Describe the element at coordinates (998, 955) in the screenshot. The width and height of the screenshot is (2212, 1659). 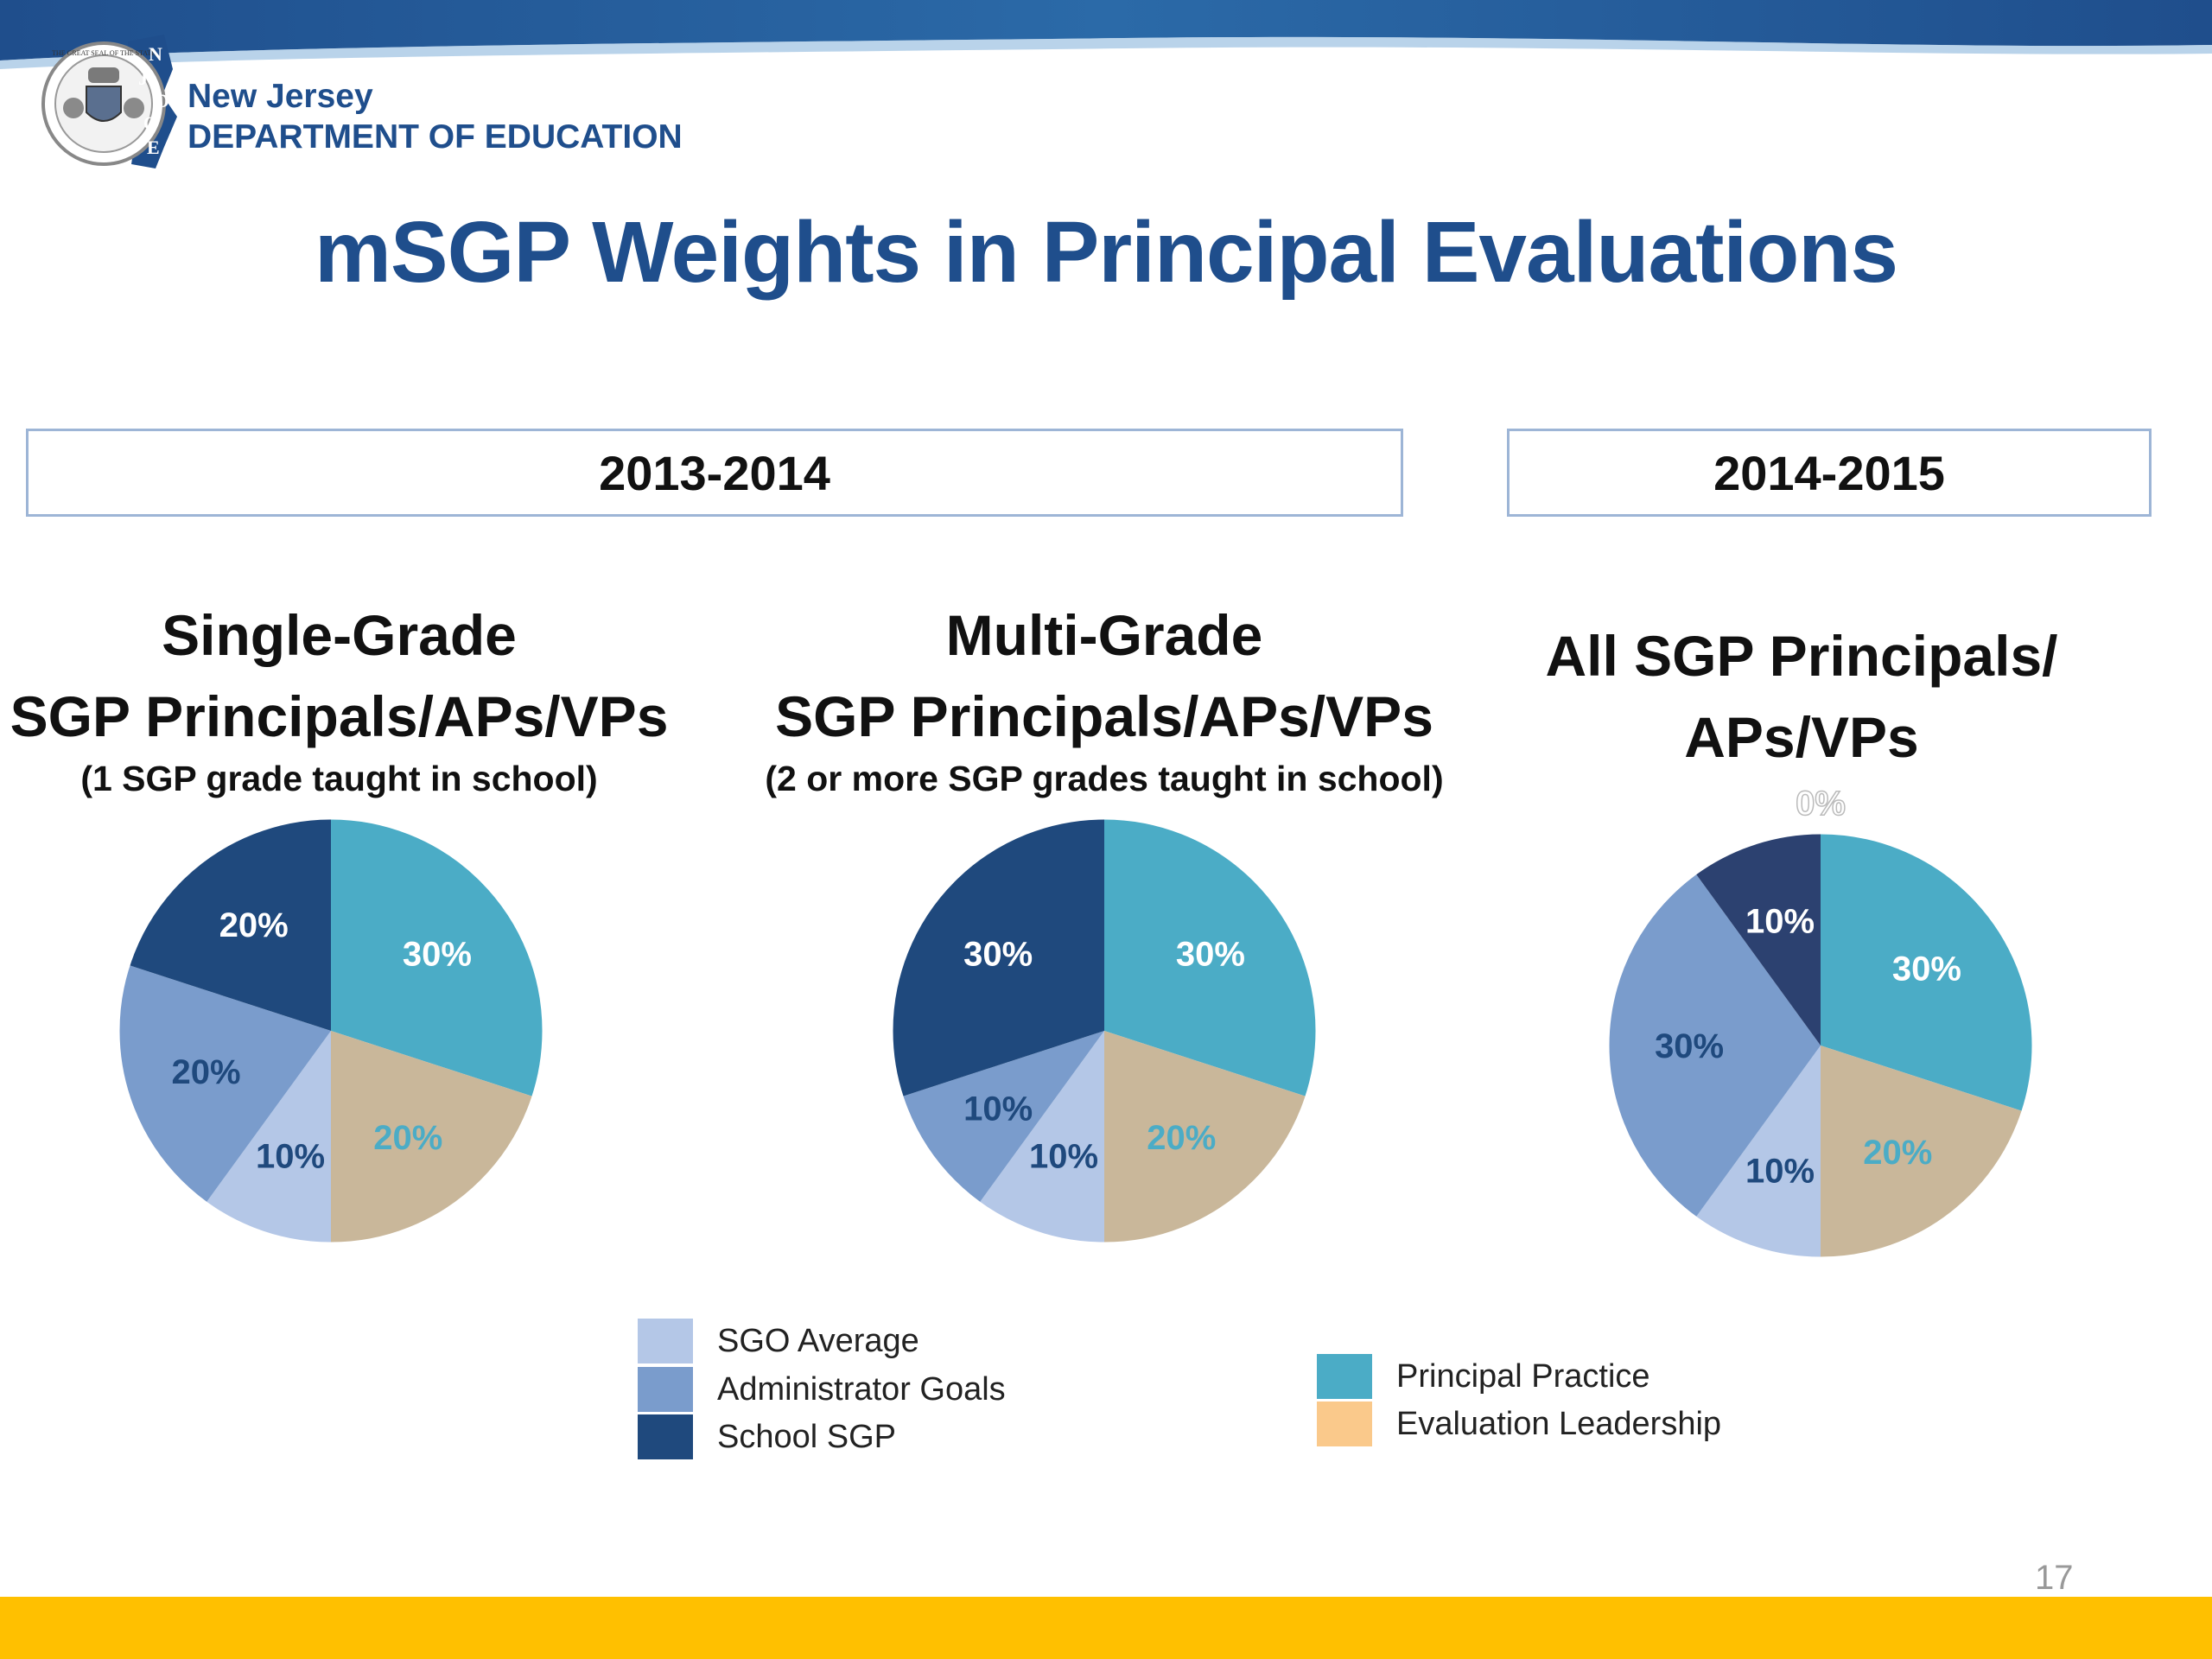
I see `data-label-school-sgp: 30%` at that location.